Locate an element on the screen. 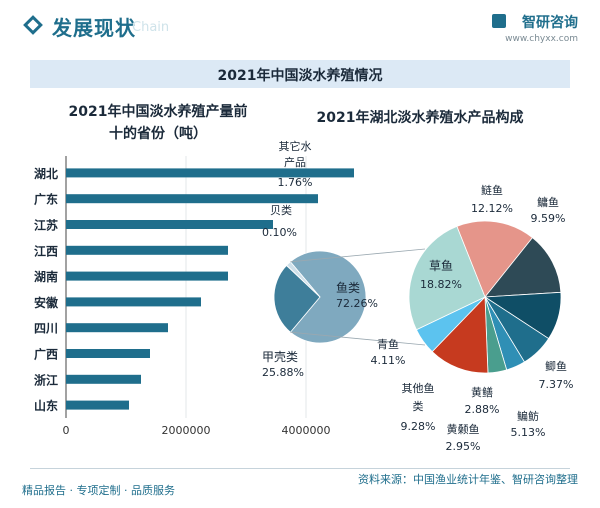 The height and width of the screenshot is (508, 600). y-tick-label: 湖南 is located at coordinates (46, 276).